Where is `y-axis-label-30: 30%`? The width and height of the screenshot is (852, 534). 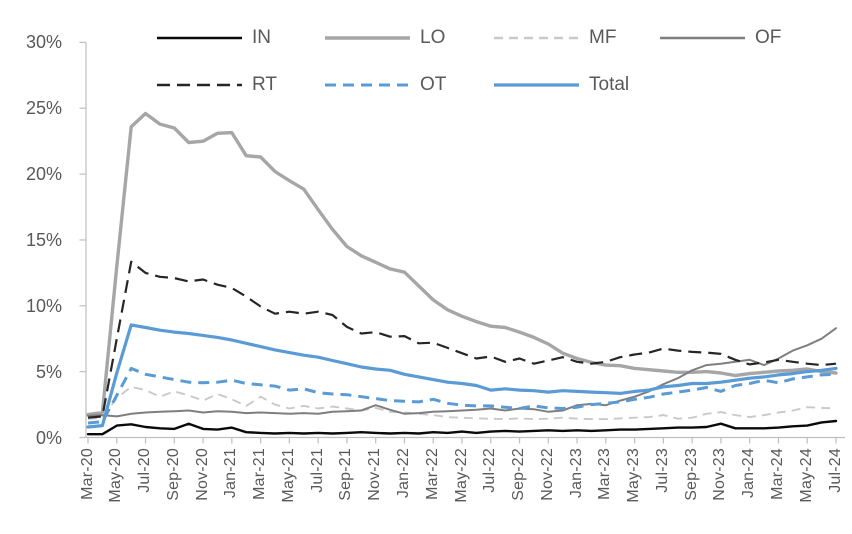 y-axis-label-30: 30% is located at coordinates (43, 42).